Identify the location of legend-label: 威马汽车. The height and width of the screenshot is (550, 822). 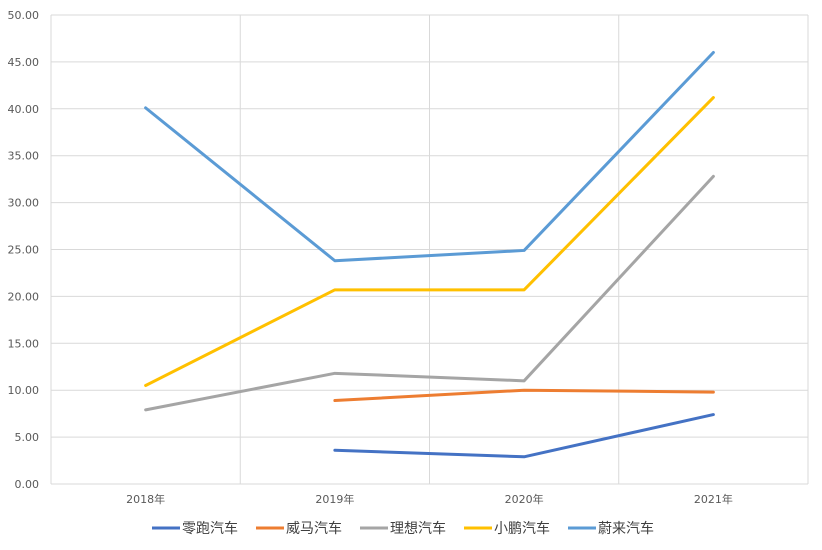
(314, 528).